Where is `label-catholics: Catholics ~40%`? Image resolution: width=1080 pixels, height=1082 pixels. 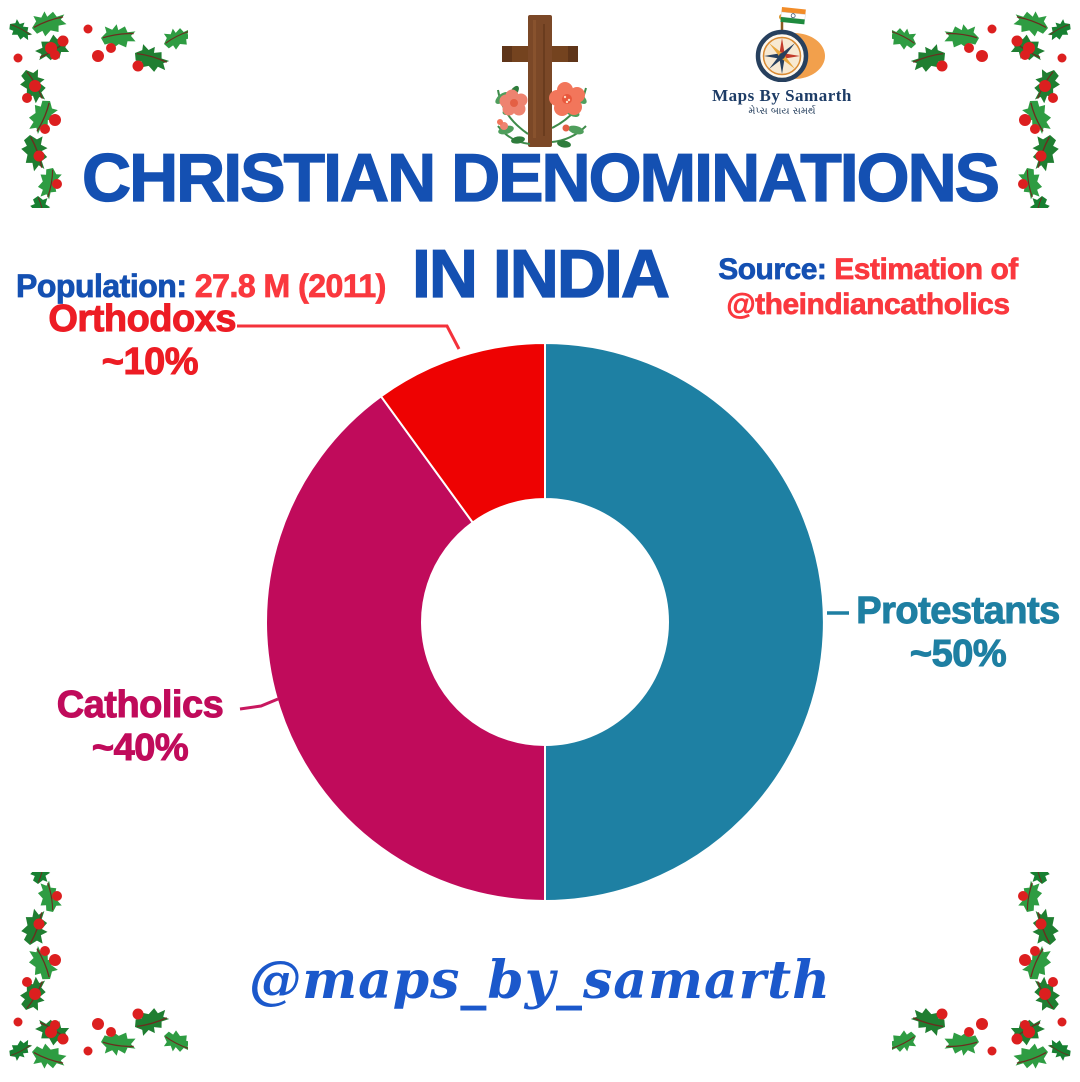 label-catholics: Catholics ~40% is located at coordinates (140, 727).